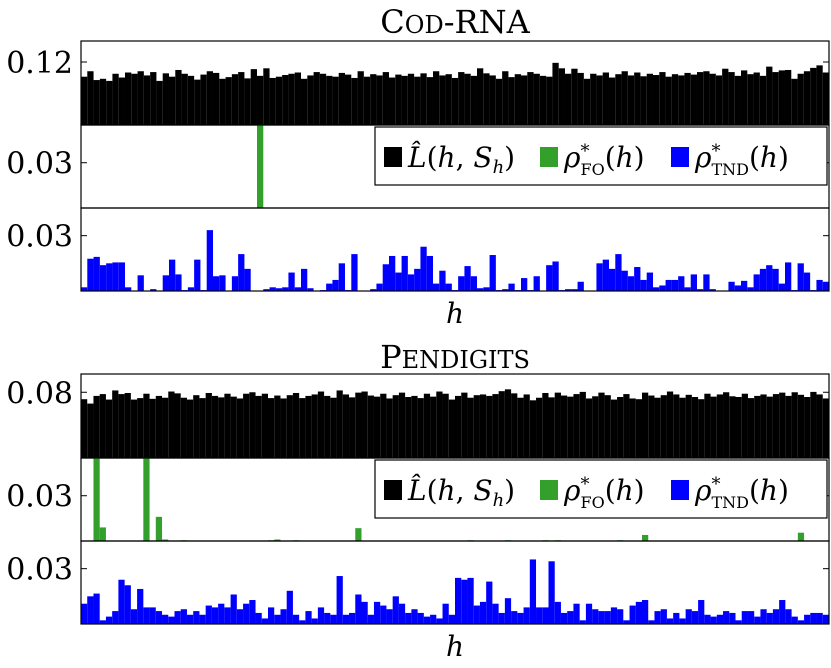 Image resolution: width=831 pixels, height=668 pixels. Describe the element at coordinates (418, 83) in the screenshot. I see `panel-L: 0.12` at that location.